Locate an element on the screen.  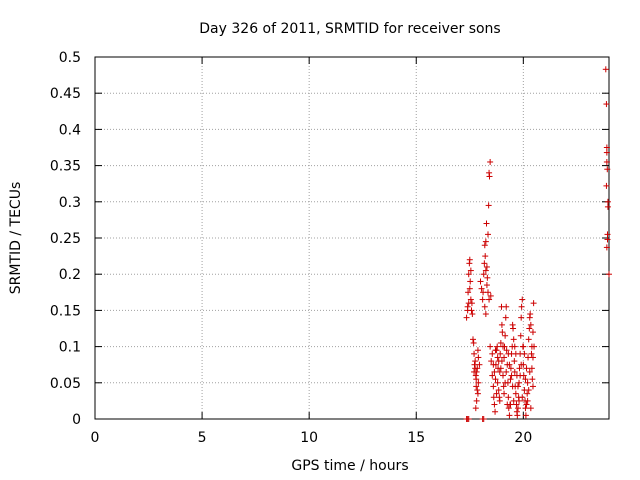
x-tick-label: 15 is located at coordinates (416, 438).